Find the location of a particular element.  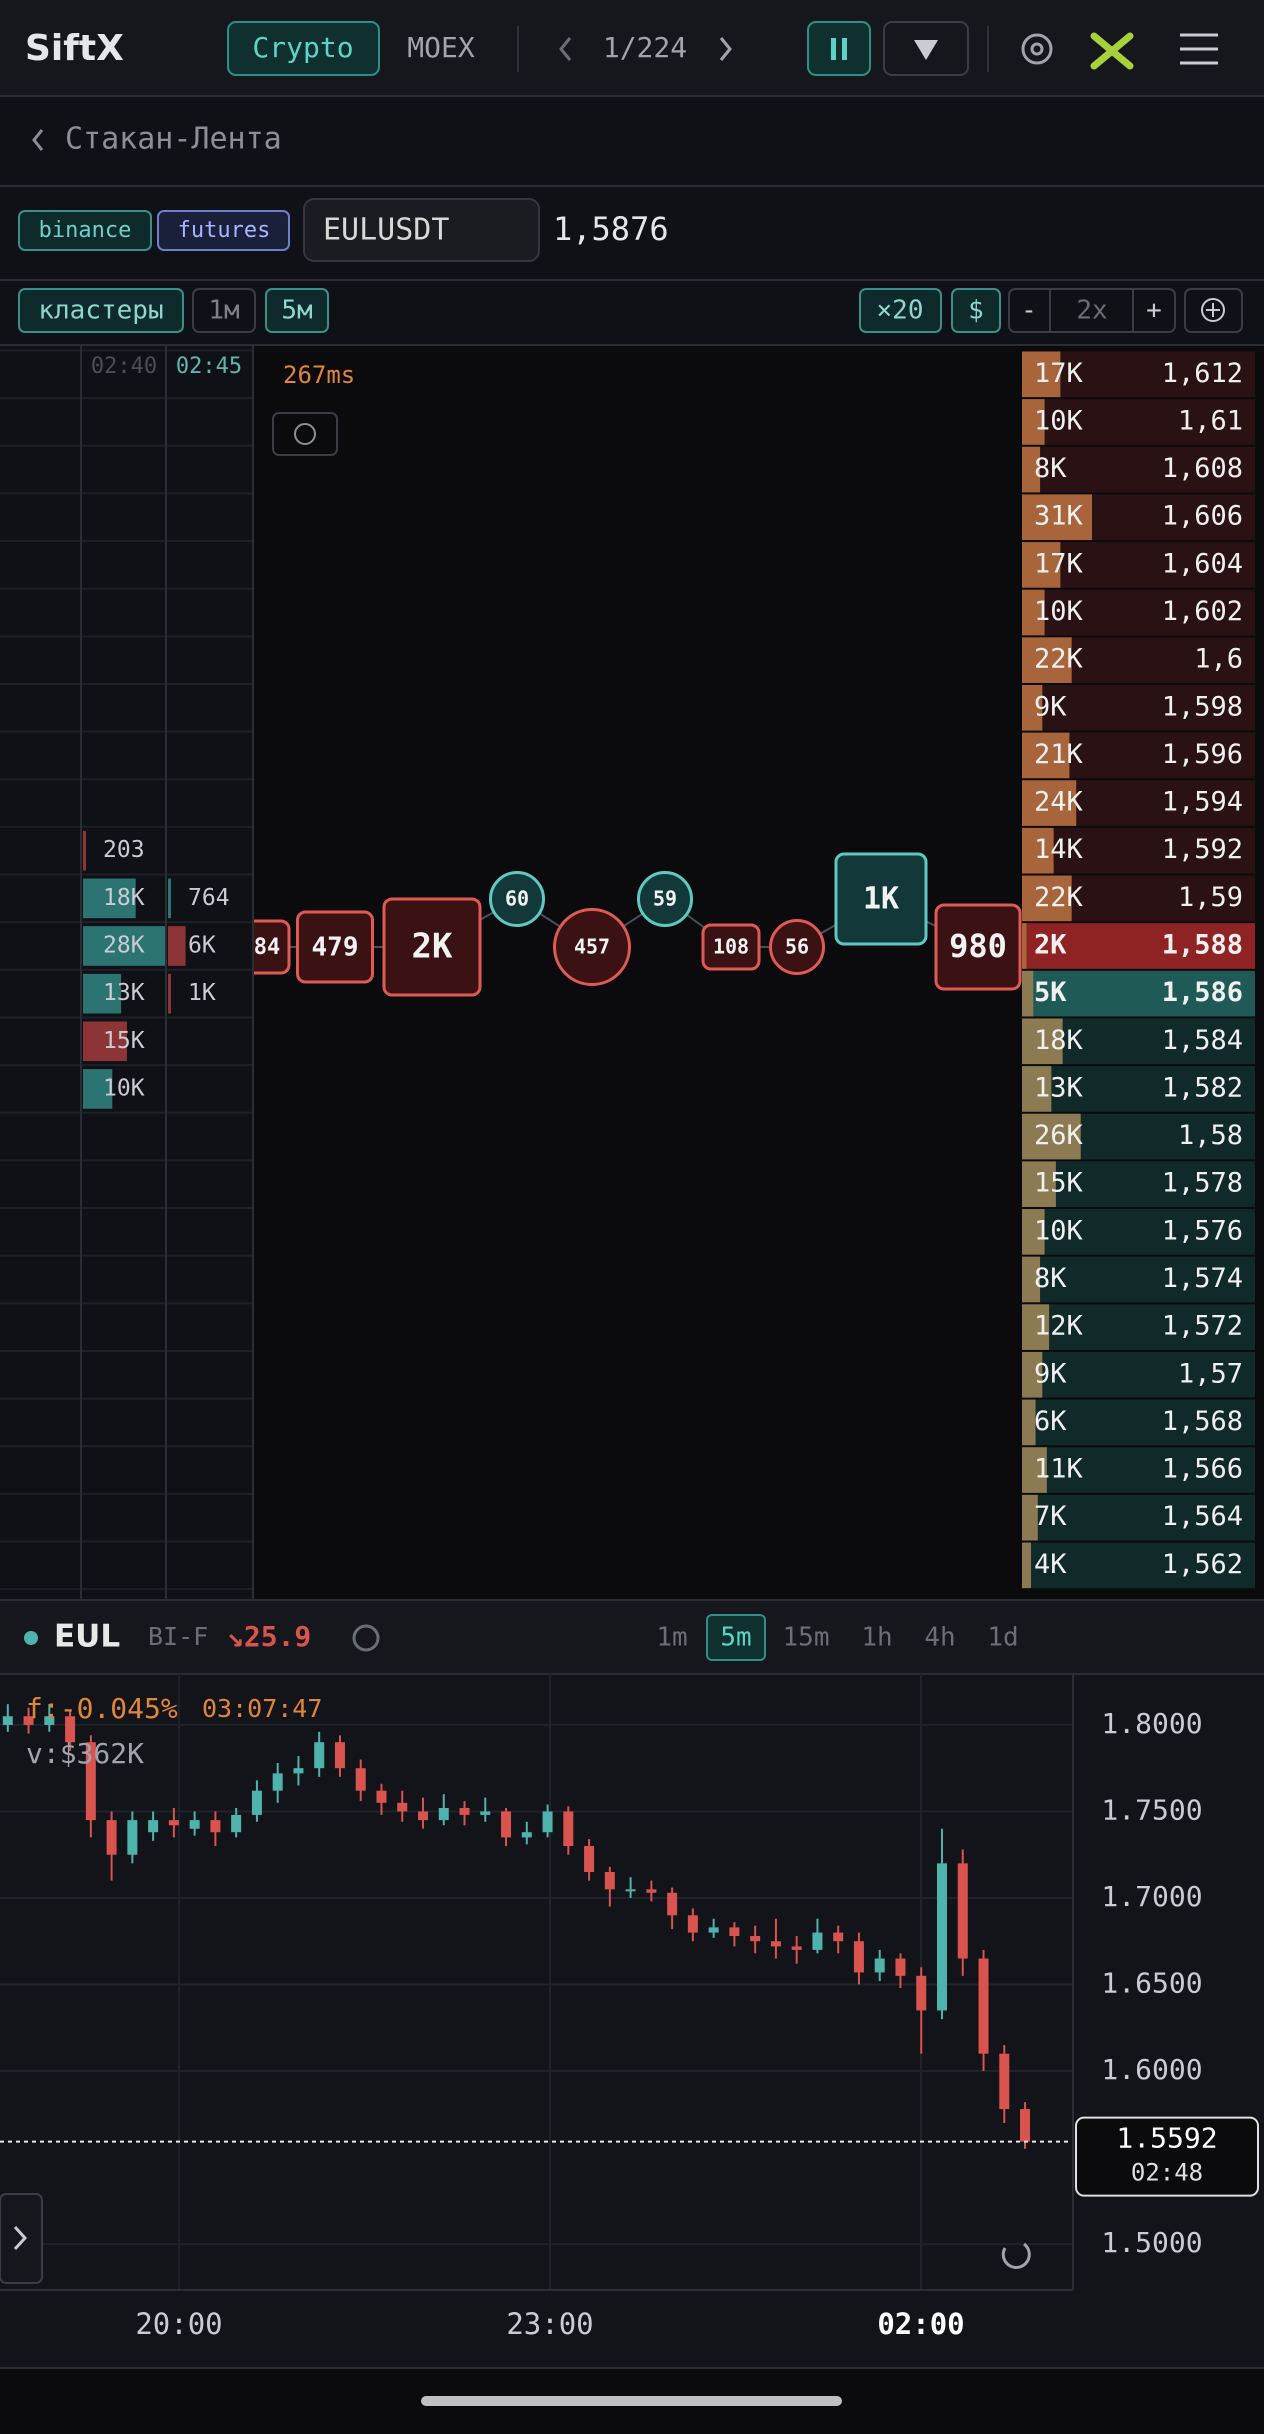

interval-active is located at coordinates (736, 1637).